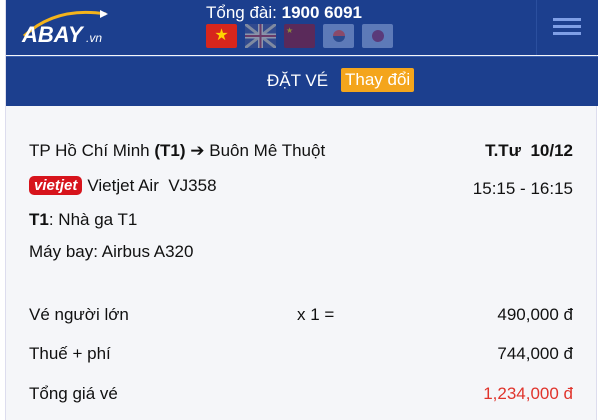  I want to click on flag-japan-icon, so click(377, 36).